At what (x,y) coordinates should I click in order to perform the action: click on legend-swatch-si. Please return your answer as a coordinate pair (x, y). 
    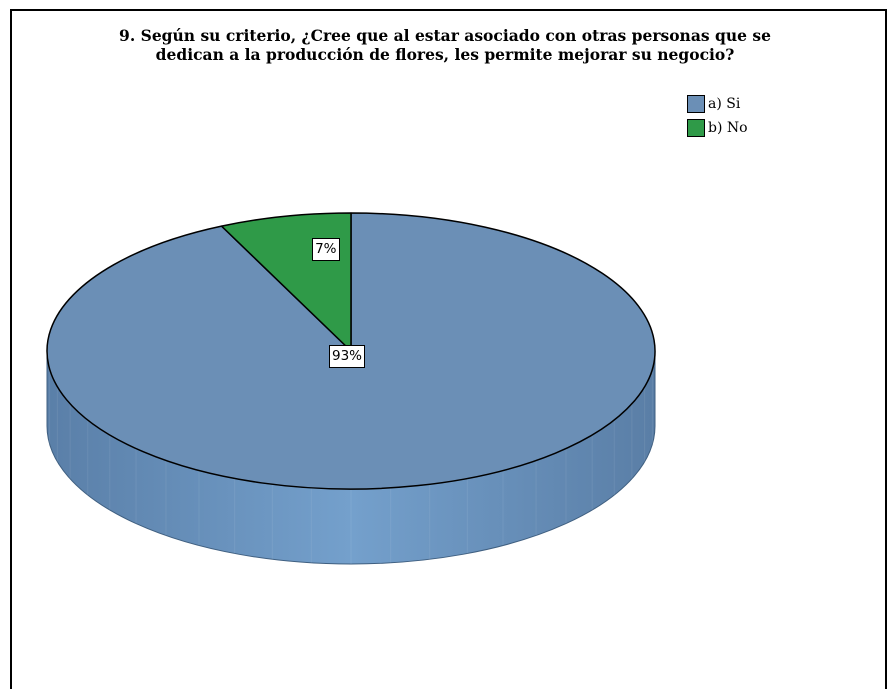
    Looking at the image, I should click on (696, 104).